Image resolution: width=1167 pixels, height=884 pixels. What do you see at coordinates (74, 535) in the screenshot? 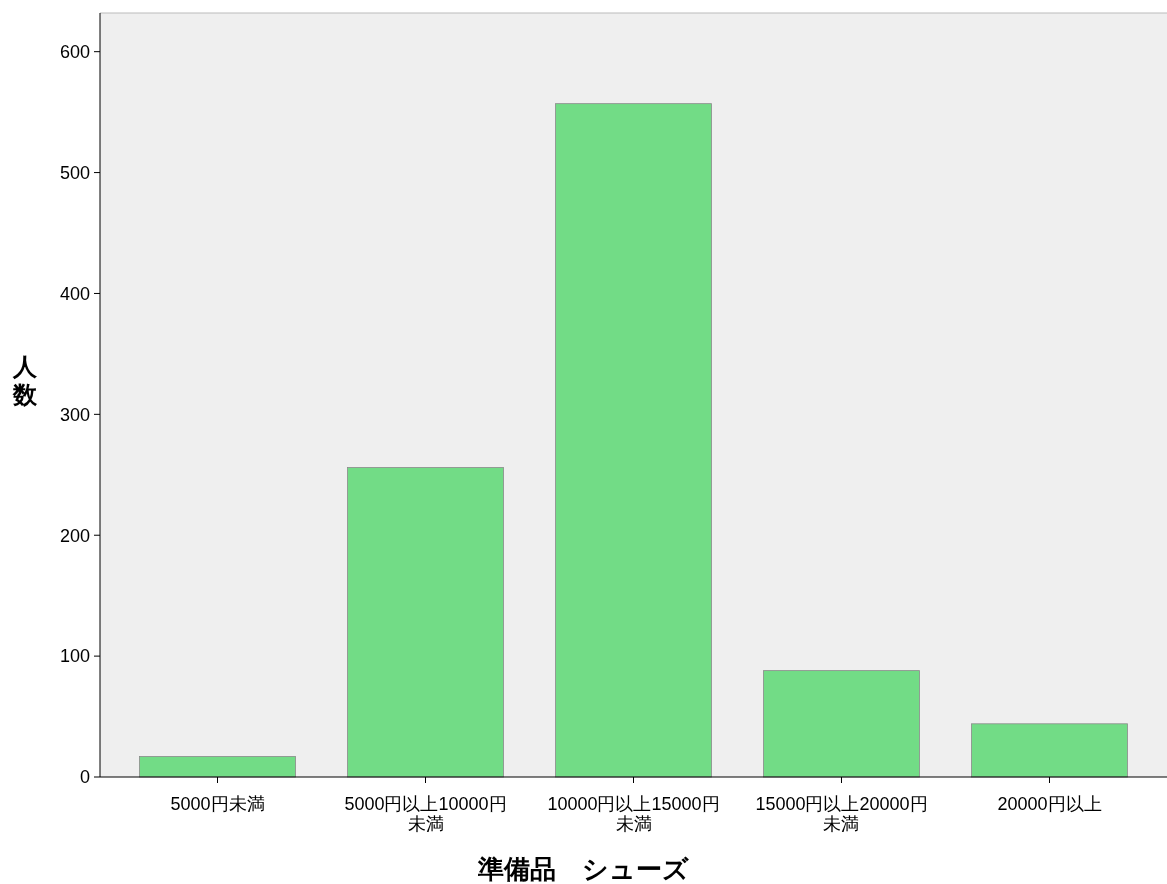
I see `y-tick-label: 200` at bounding box center [74, 535].